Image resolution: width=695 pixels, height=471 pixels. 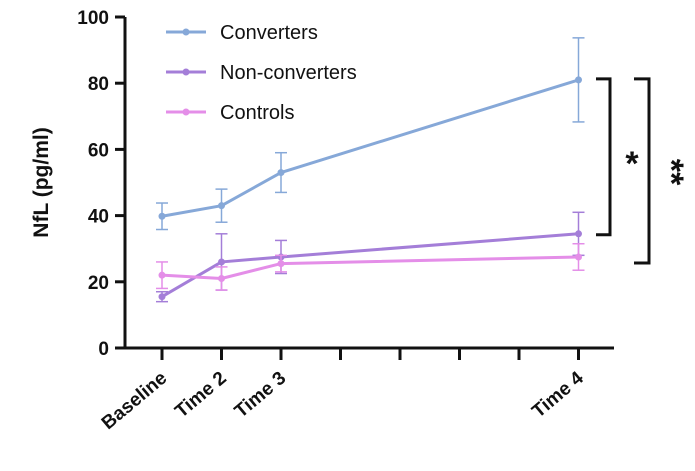 I want to click on non-converters-line, so click(x=370, y=265).